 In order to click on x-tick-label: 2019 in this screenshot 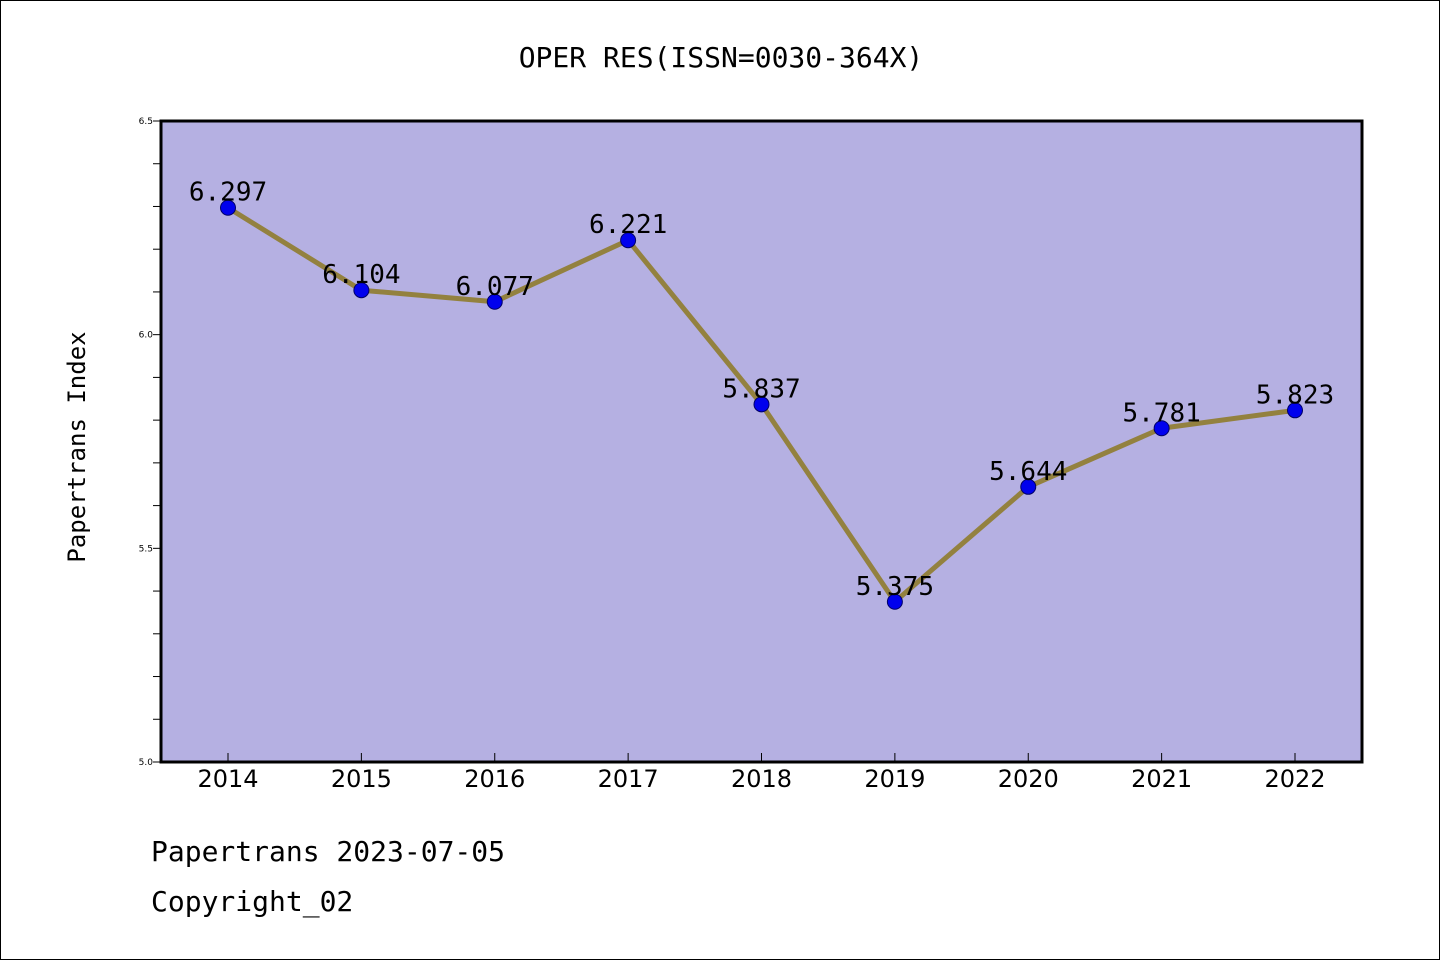, I will do `click(894, 779)`.